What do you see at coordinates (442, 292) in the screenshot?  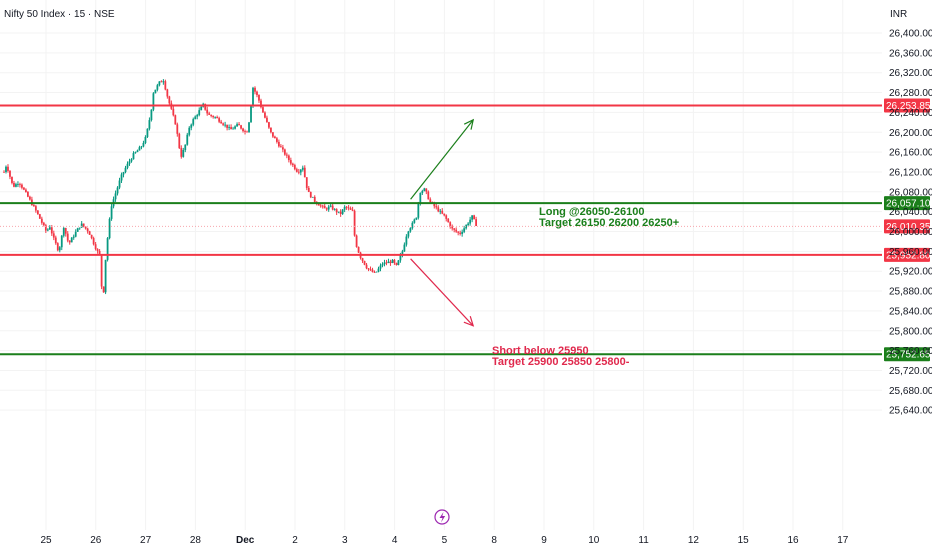 I see `short-arrow` at bounding box center [442, 292].